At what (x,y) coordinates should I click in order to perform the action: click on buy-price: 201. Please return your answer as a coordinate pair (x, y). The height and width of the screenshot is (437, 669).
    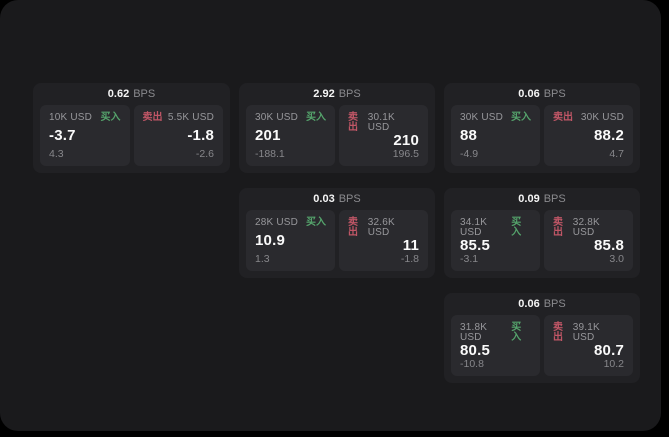
    Looking at the image, I should click on (268, 136).